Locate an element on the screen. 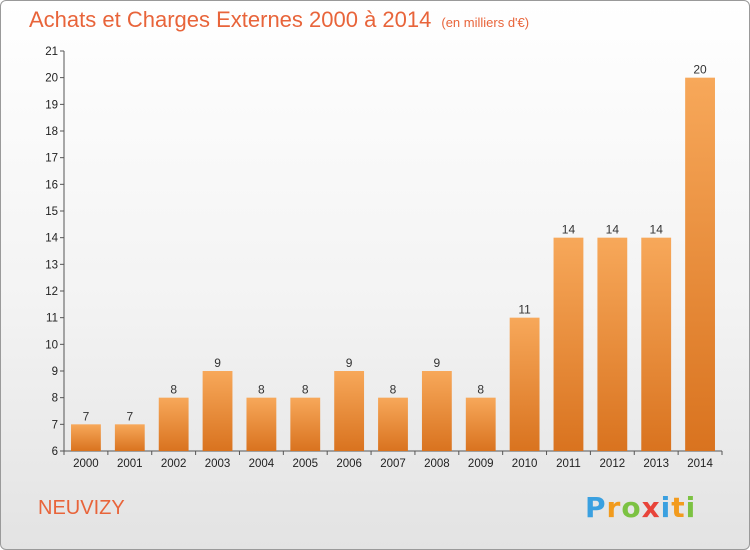  x-tick-label-2011: 2011 is located at coordinates (568, 464).